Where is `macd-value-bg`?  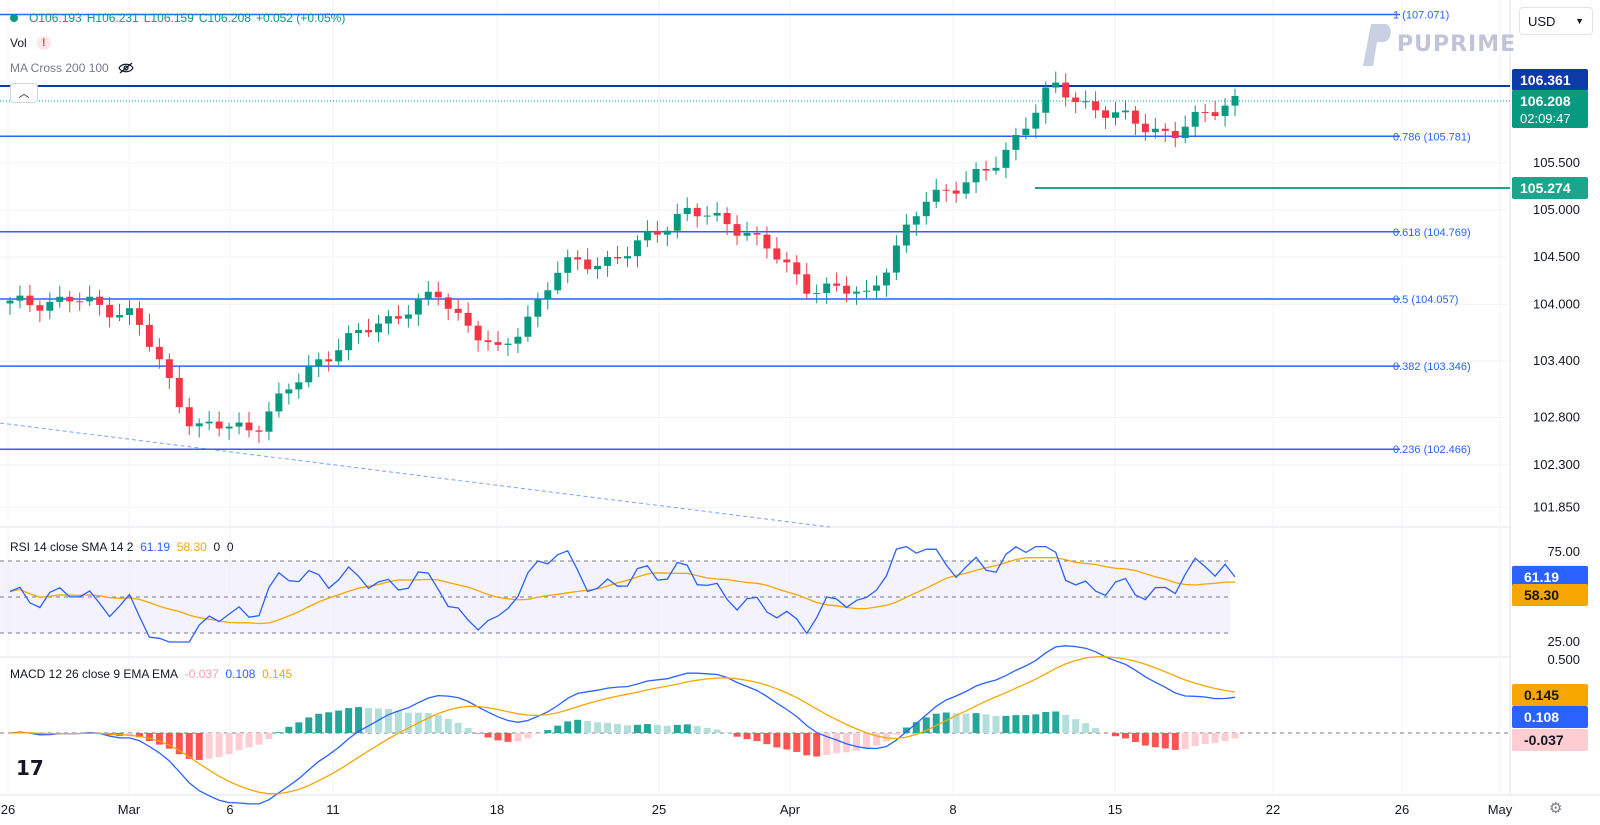 macd-value-bg is located at coordinates (1550, 717).